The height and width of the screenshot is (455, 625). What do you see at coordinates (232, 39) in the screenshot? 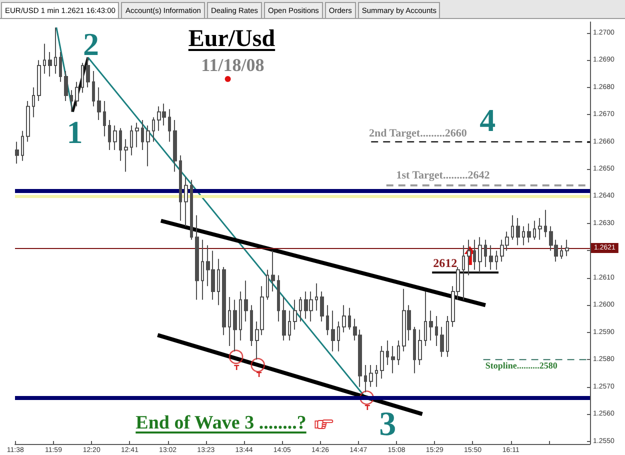
I see `chart-title: Eur/Usd` at bounding box center [232, 39].